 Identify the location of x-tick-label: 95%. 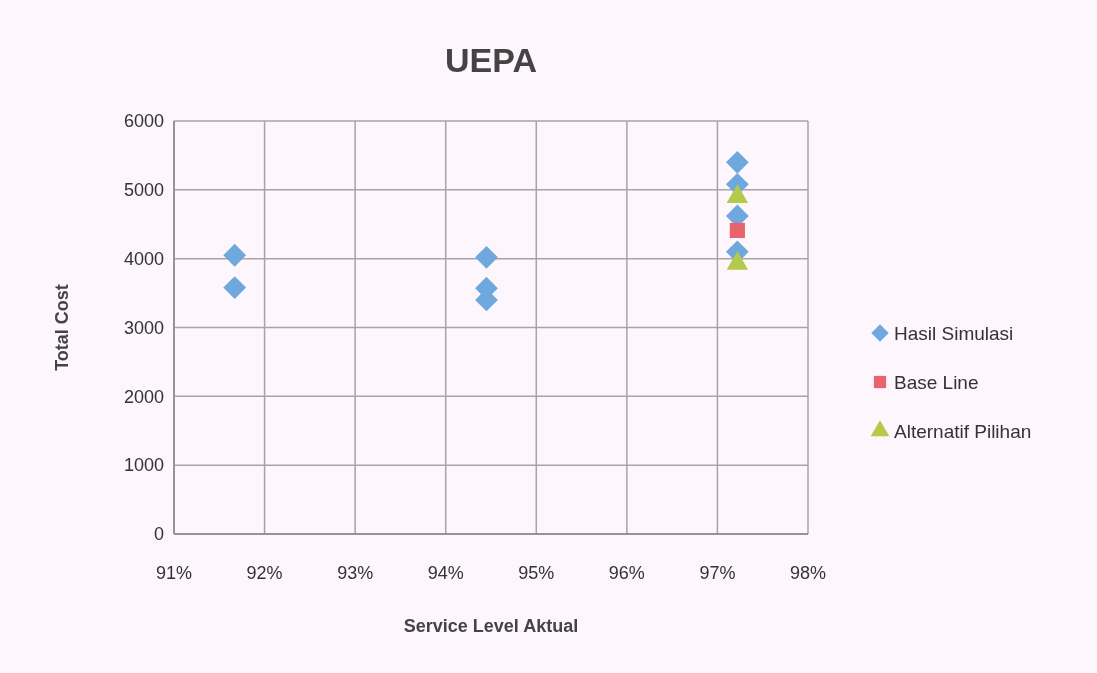
(536, 573).